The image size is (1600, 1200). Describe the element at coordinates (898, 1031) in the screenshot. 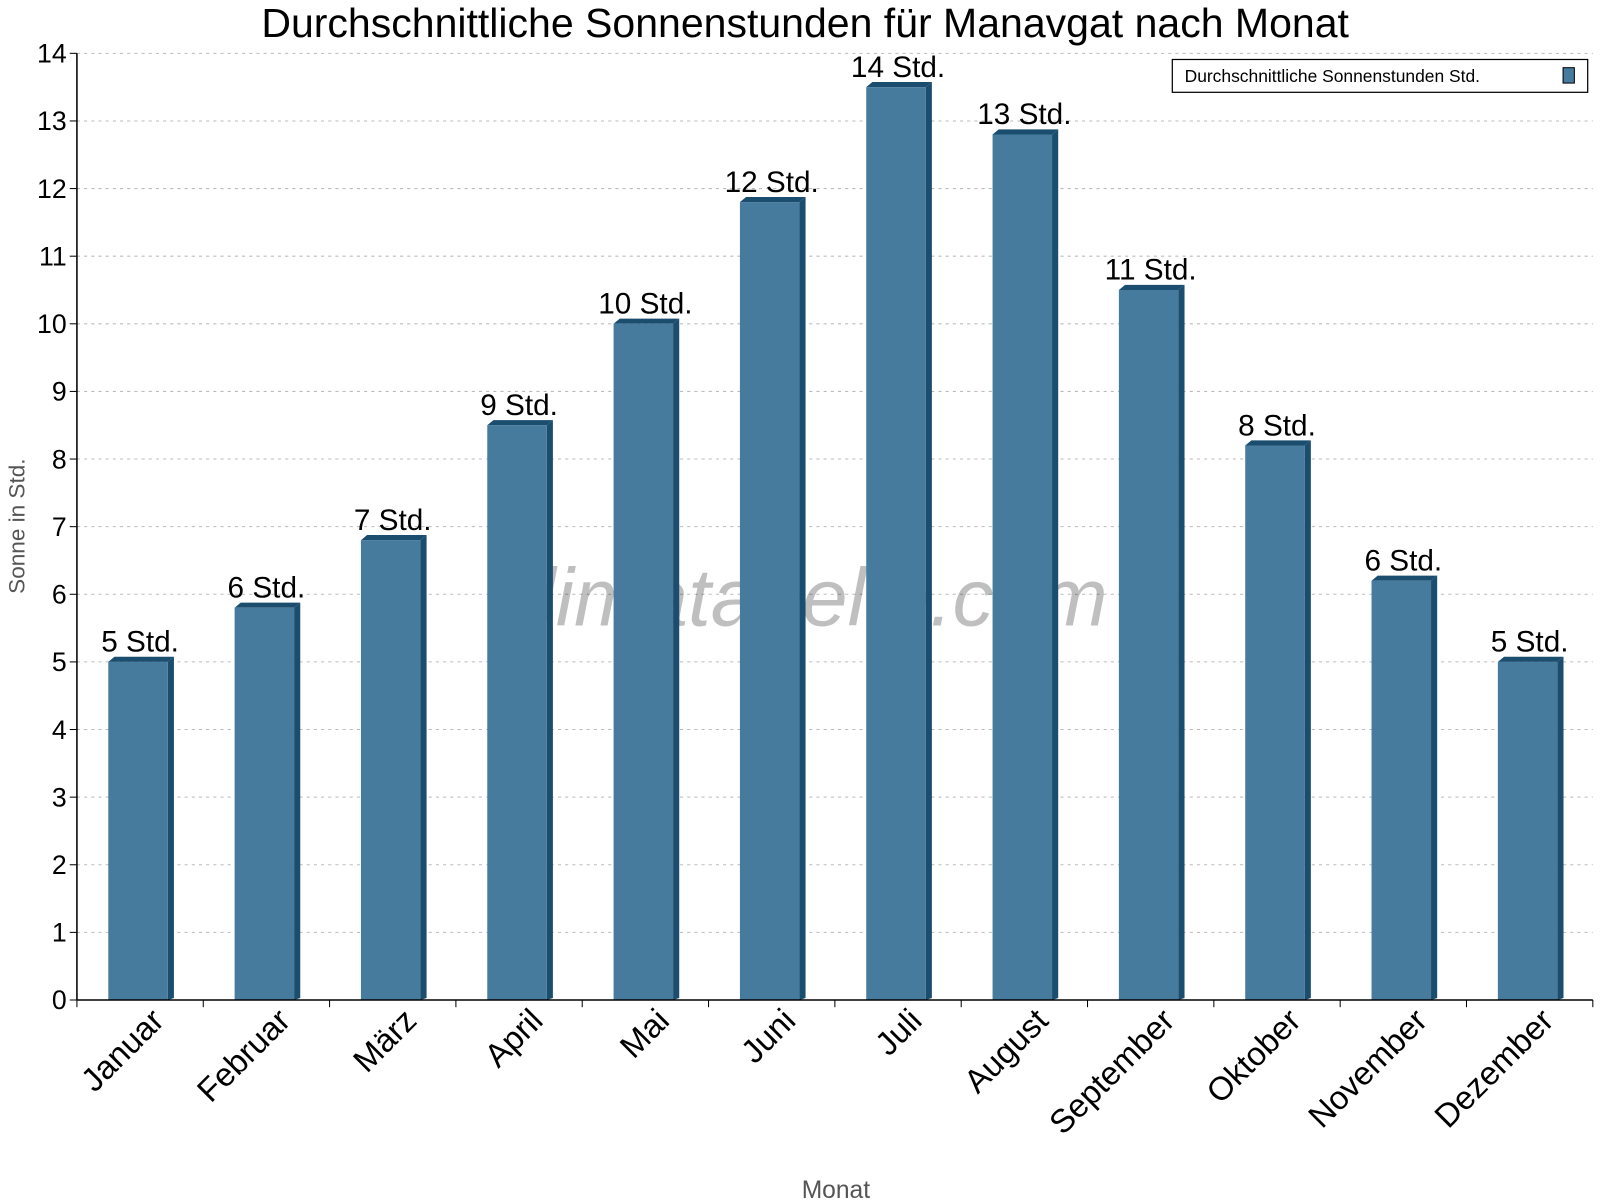

I see `x-tick-label: Juli` at that location.